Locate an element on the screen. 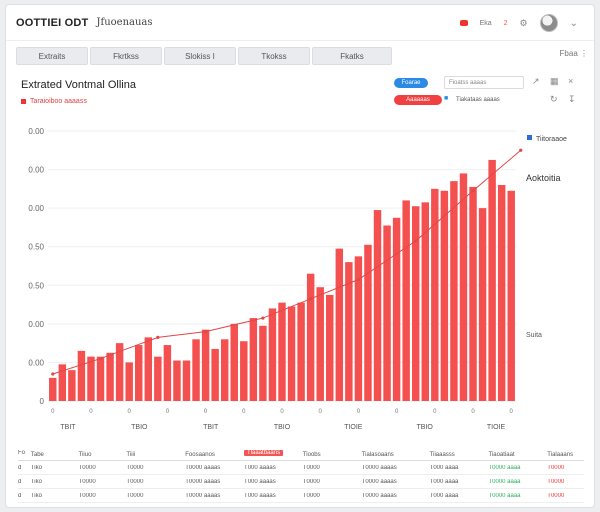  column-header-label: Tioobs is located at coordinates (311, 454).